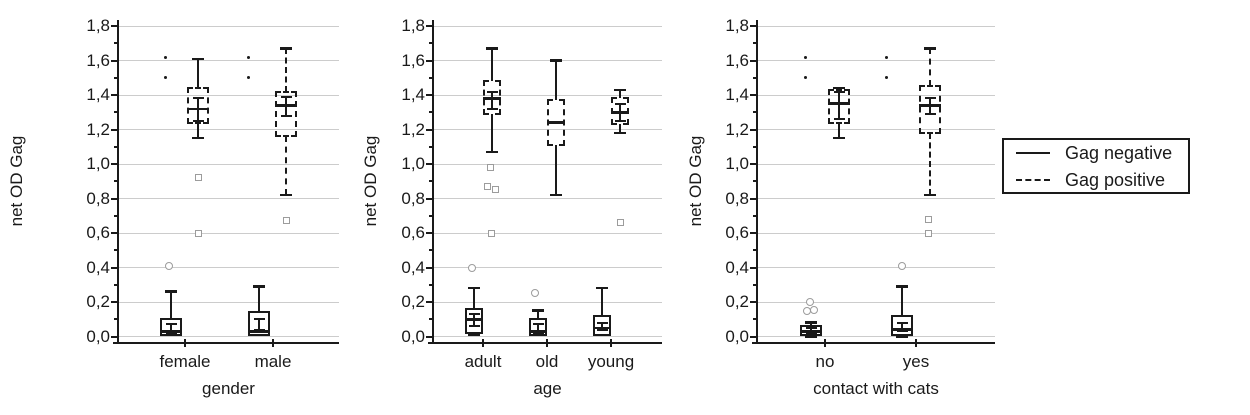  I want to click on boxplot-yes-negative-outlier-circle, so click(902, 265).